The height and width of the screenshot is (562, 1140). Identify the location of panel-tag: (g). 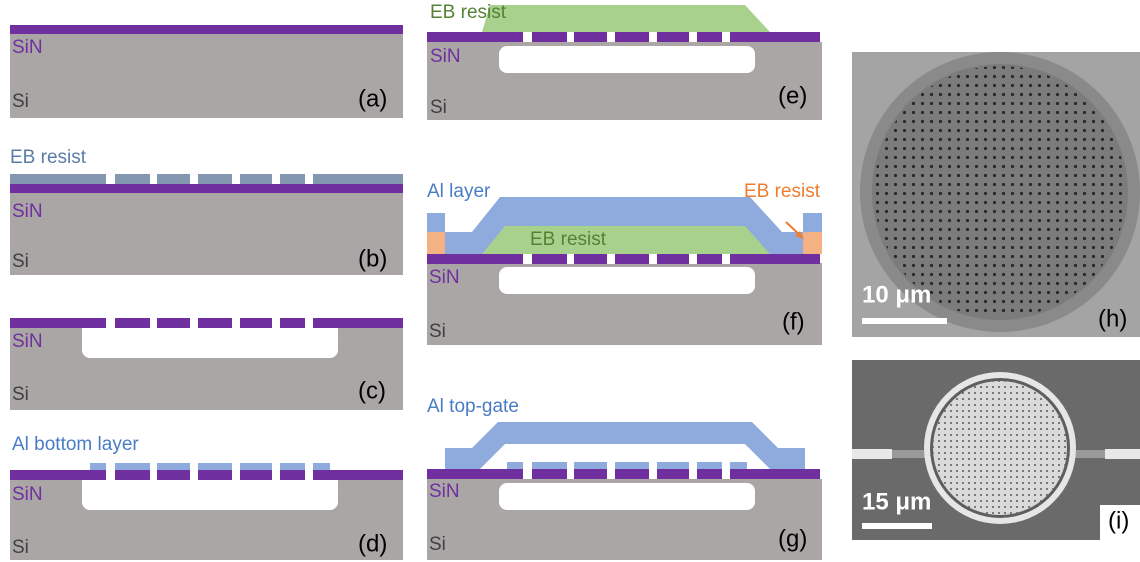
(792, 538).